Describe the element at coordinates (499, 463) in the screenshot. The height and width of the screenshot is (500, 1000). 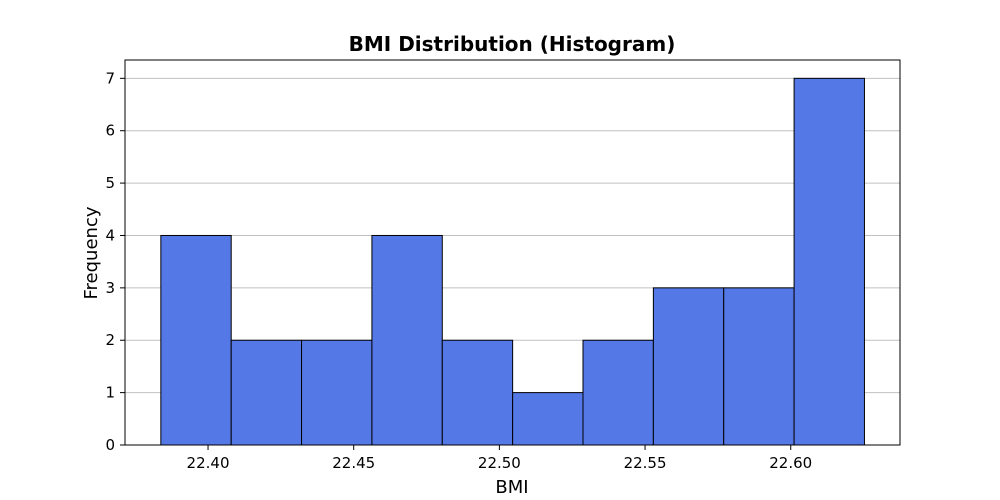
I see `x-tick-label-2: 22.50` at that location.